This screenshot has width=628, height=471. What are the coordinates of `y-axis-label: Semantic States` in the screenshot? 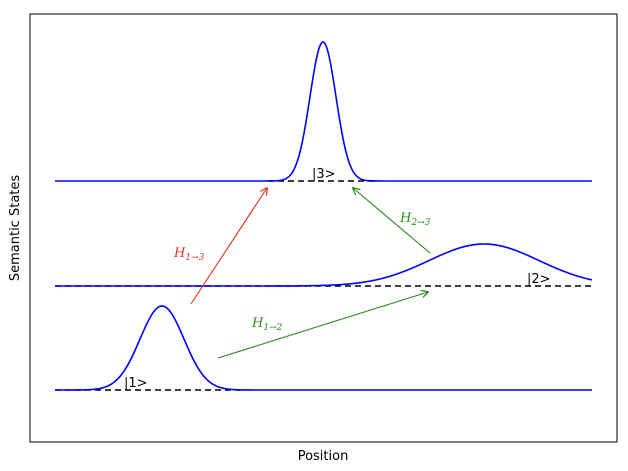 It's located at (15, 228).